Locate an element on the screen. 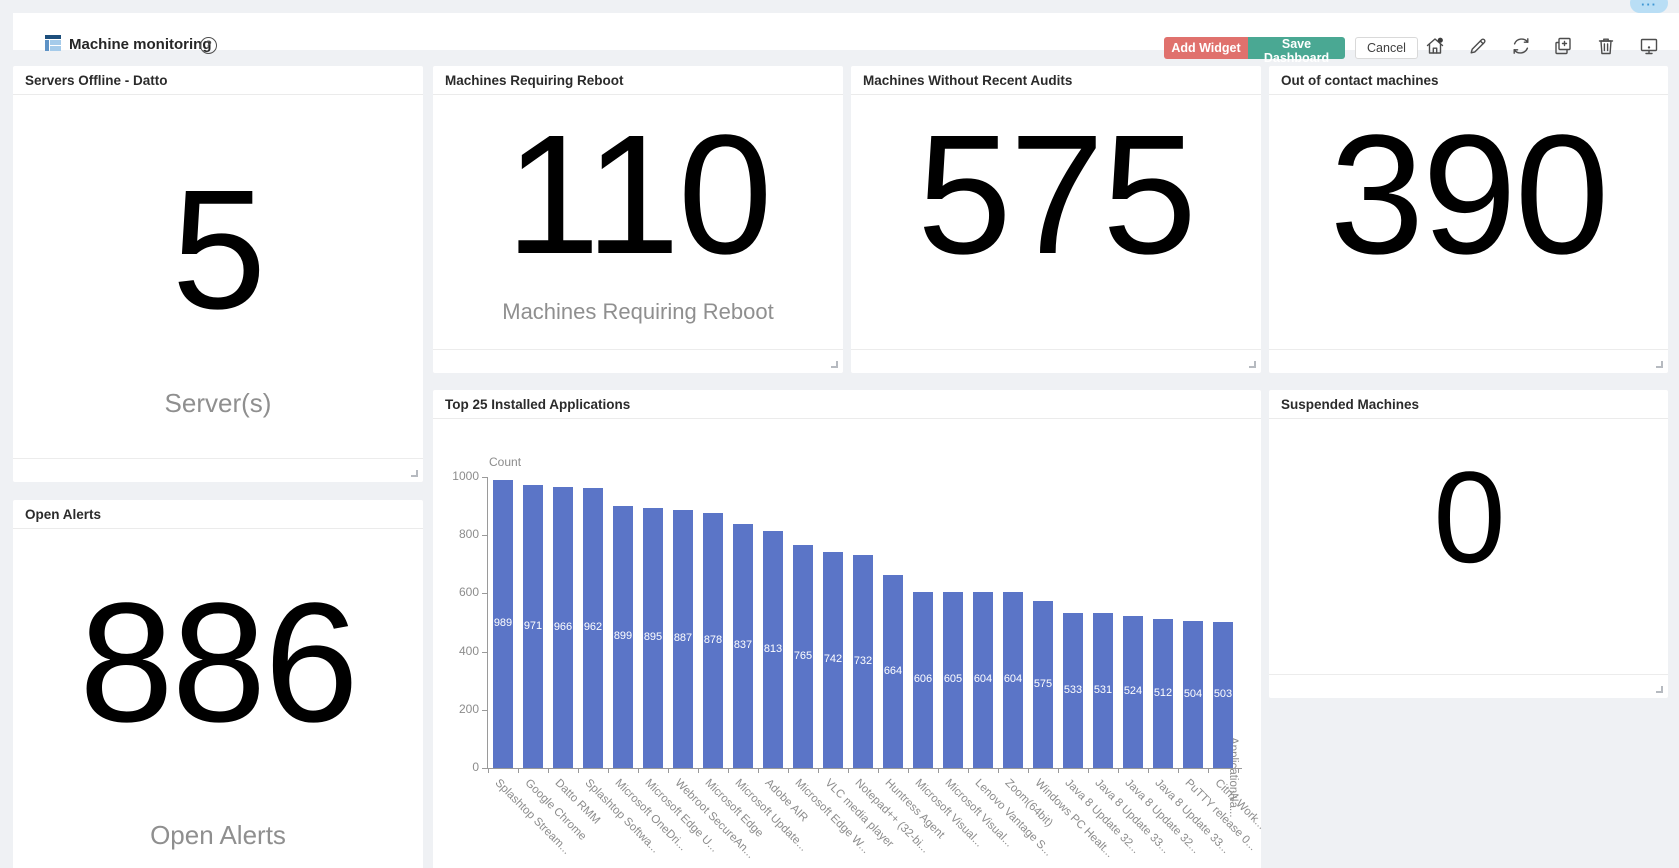 The height and width of the screenshot is (868, 1679). bar-value-label: 503 is located at coordinates (1223, 694).